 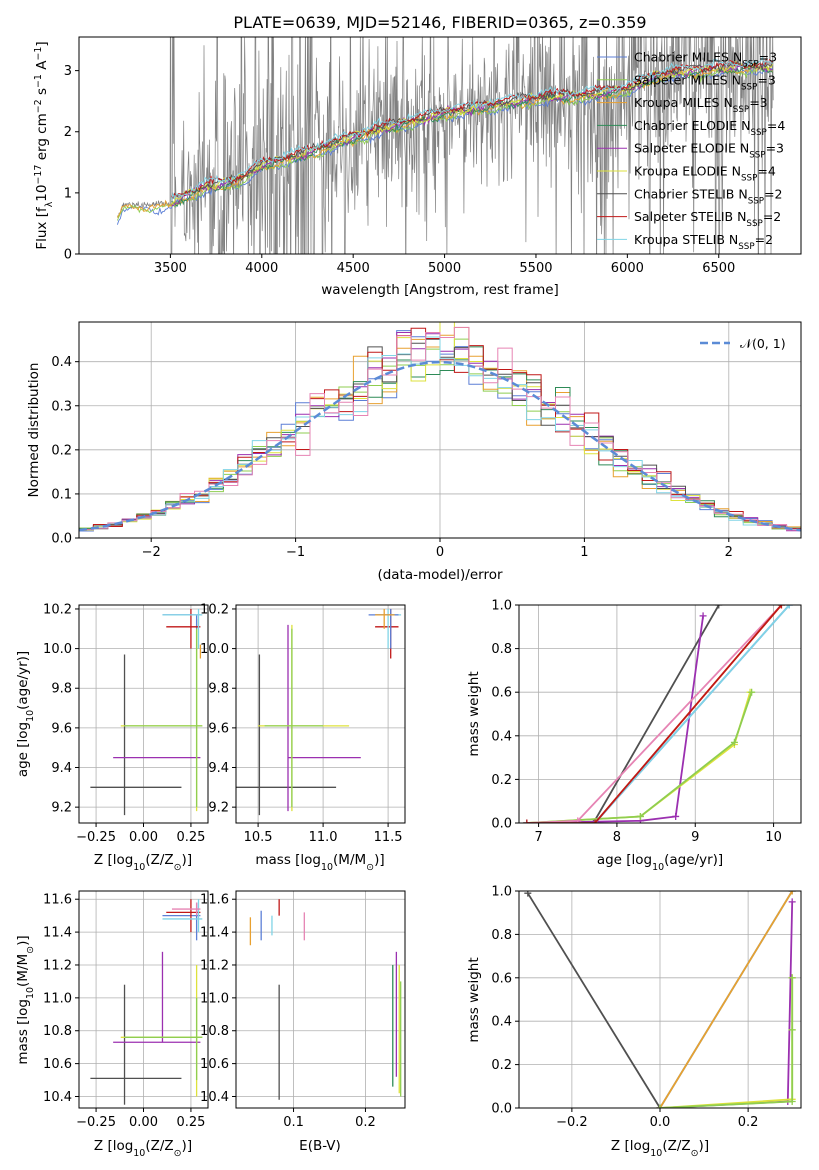 I want to click on x-tick-label: 11.5, so click(x=388, y=837).